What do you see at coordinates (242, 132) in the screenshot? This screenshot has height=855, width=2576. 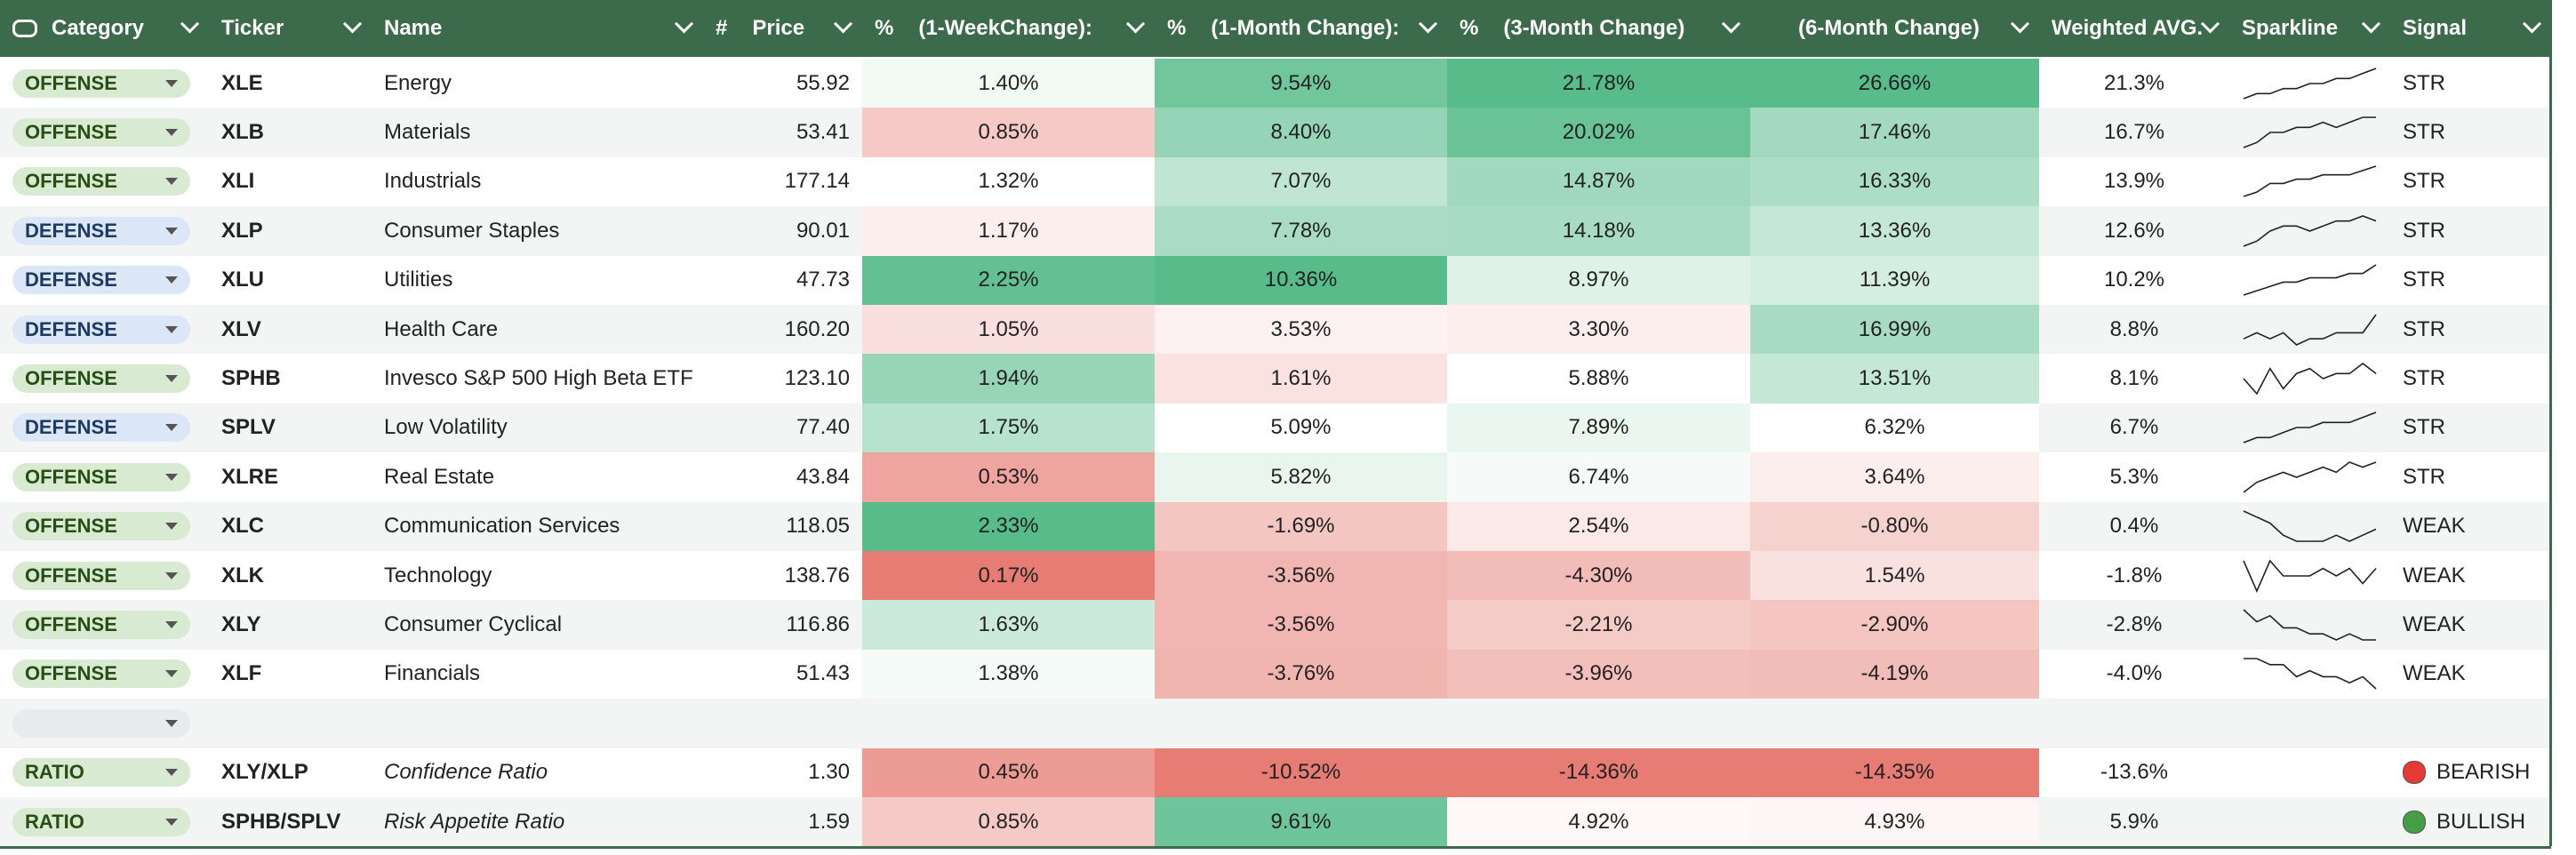 I see `ticker: XLB` at bounding box center [242, 132].